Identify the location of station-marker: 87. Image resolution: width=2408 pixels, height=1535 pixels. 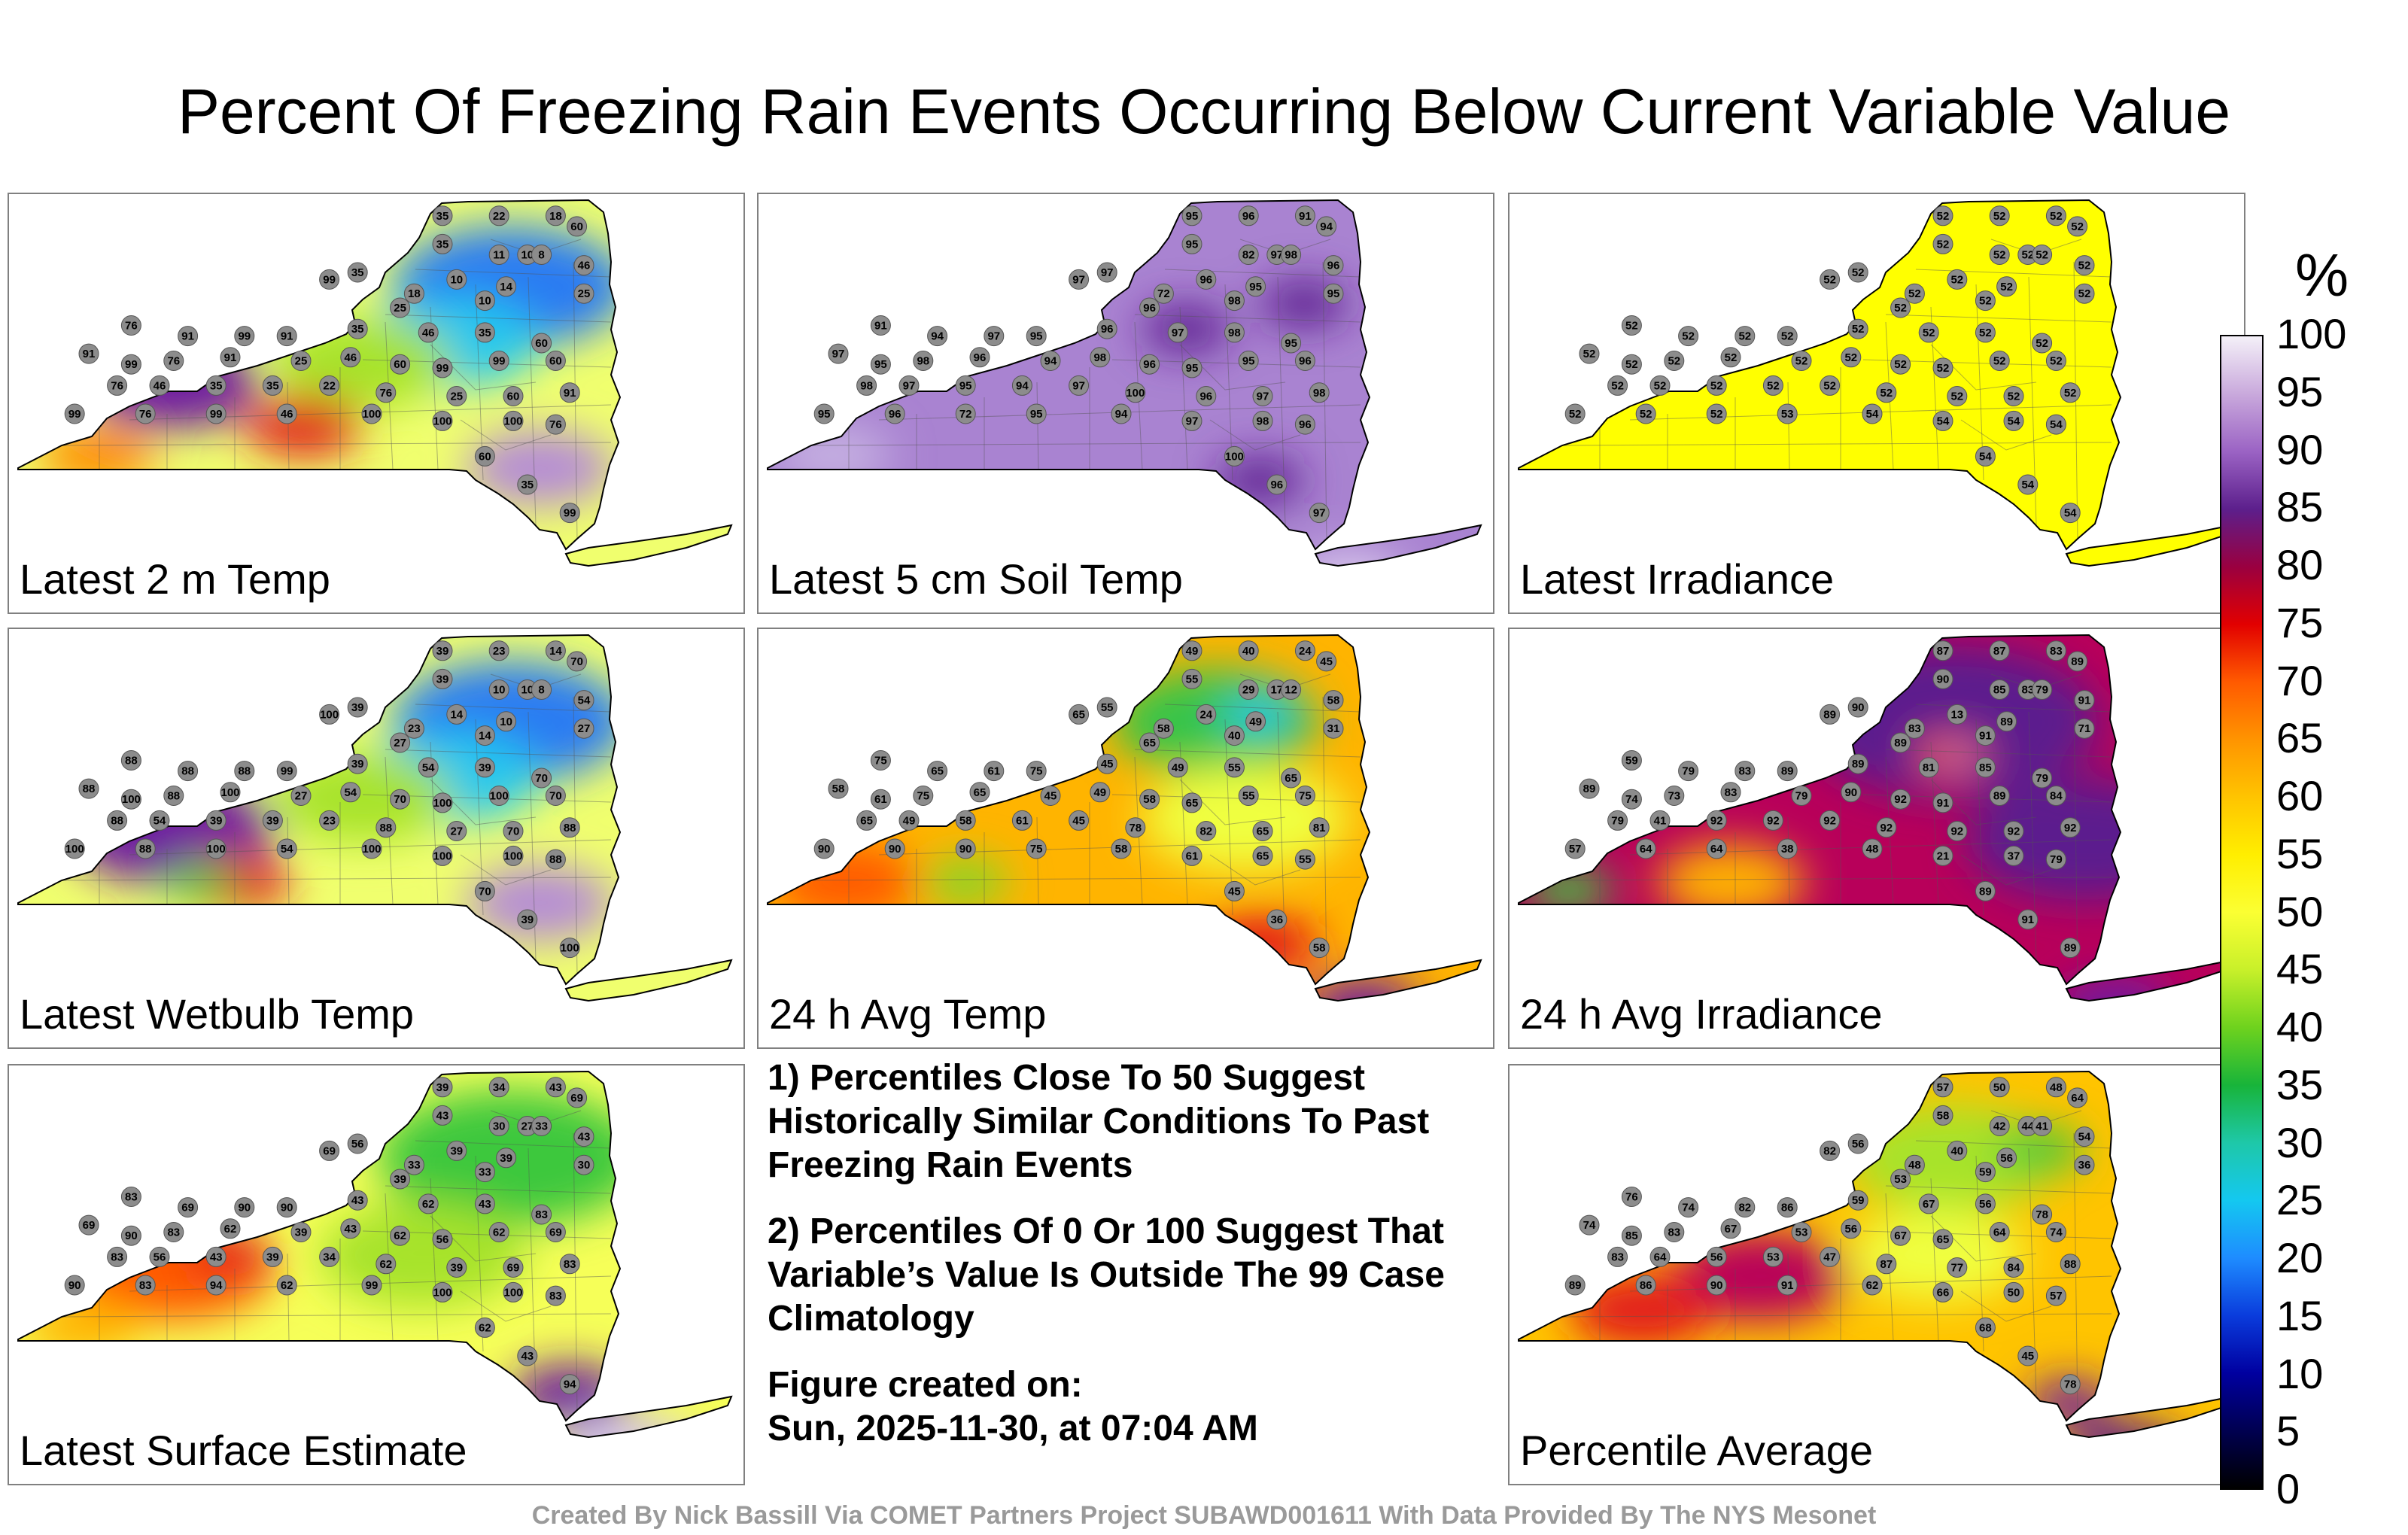
(1999, 650).